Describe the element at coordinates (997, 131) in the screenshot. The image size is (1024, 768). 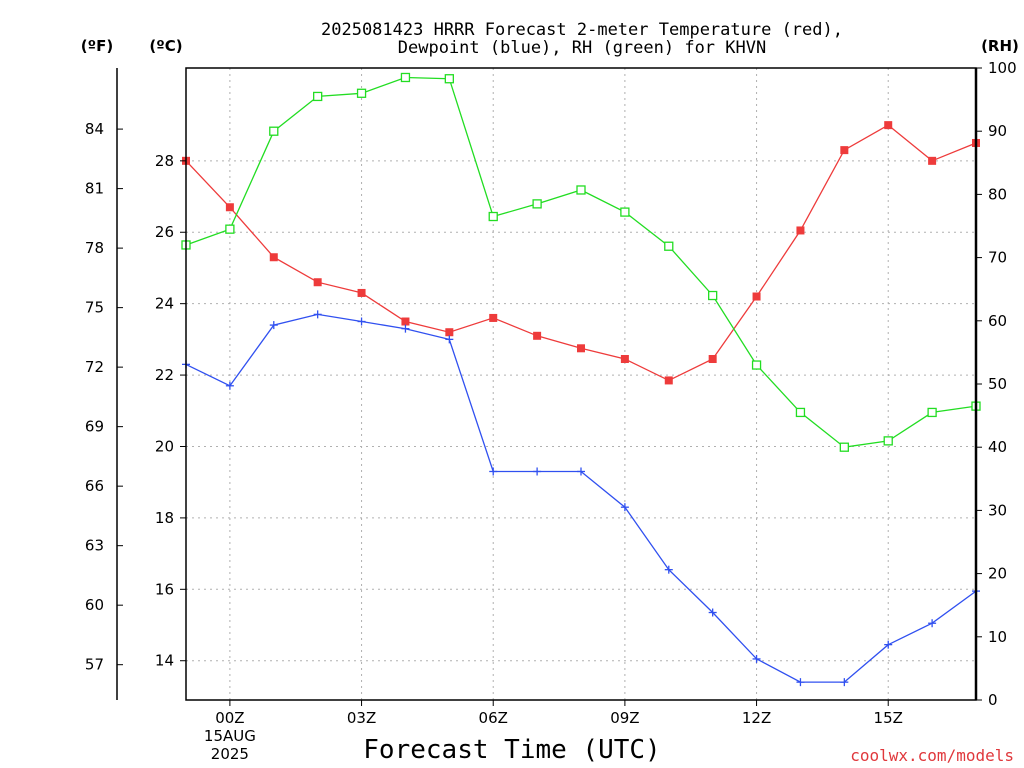
I see `rh-tick-label: 90` at that location.